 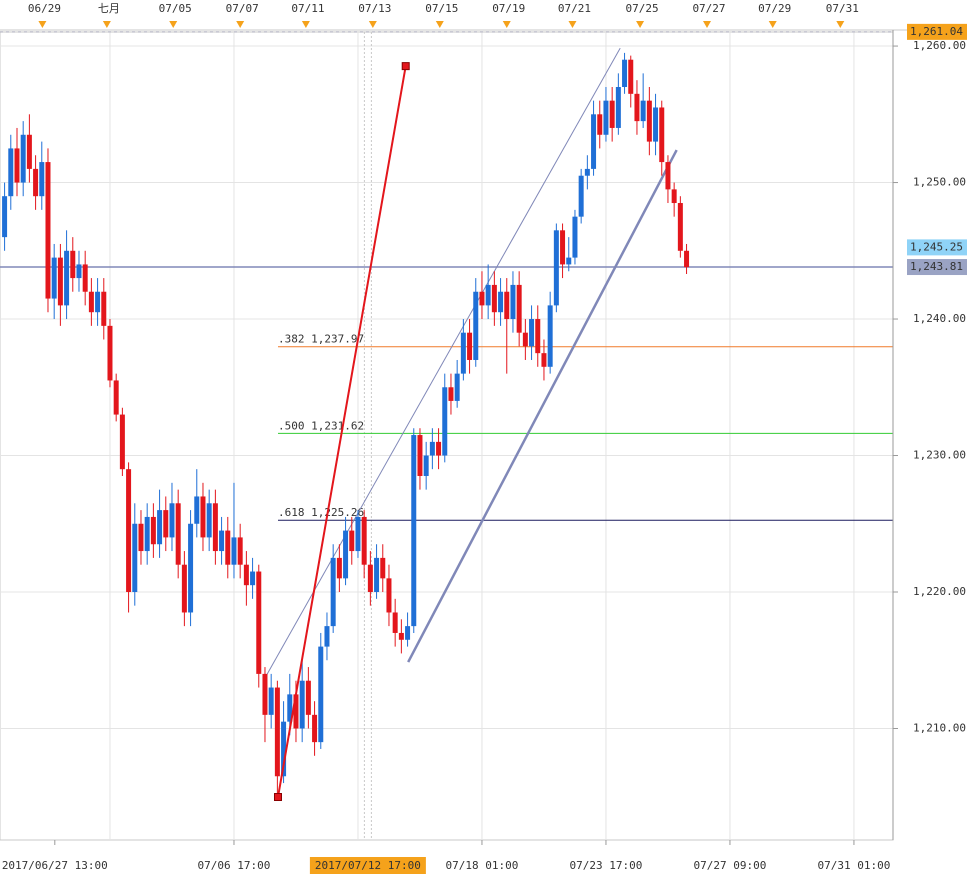 I want to click on top-tick-label: 07/31, so click(x=842, y=8).